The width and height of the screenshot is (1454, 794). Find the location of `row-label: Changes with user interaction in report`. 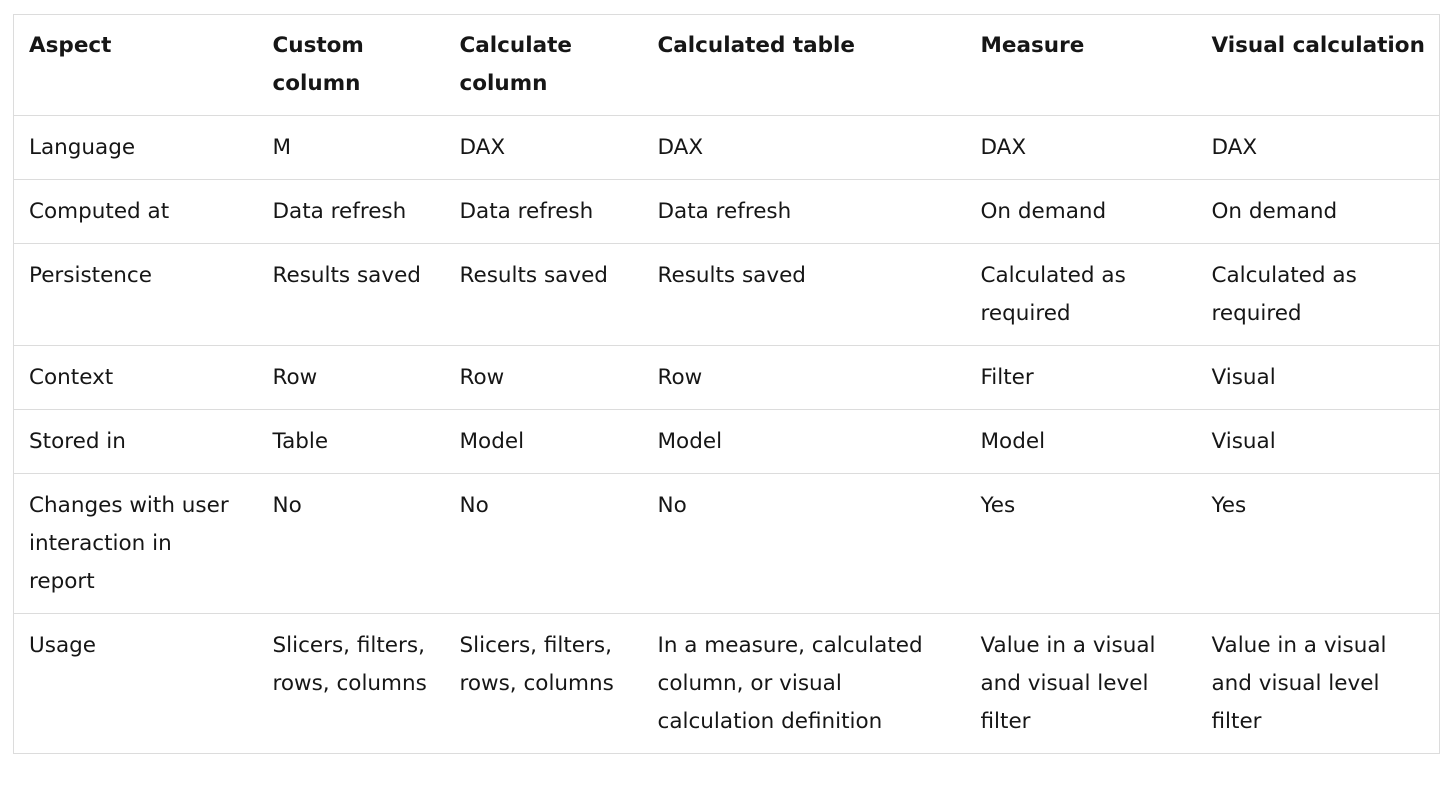

row-label: Changes with user interaction in report is located at coordinates (135, 543).